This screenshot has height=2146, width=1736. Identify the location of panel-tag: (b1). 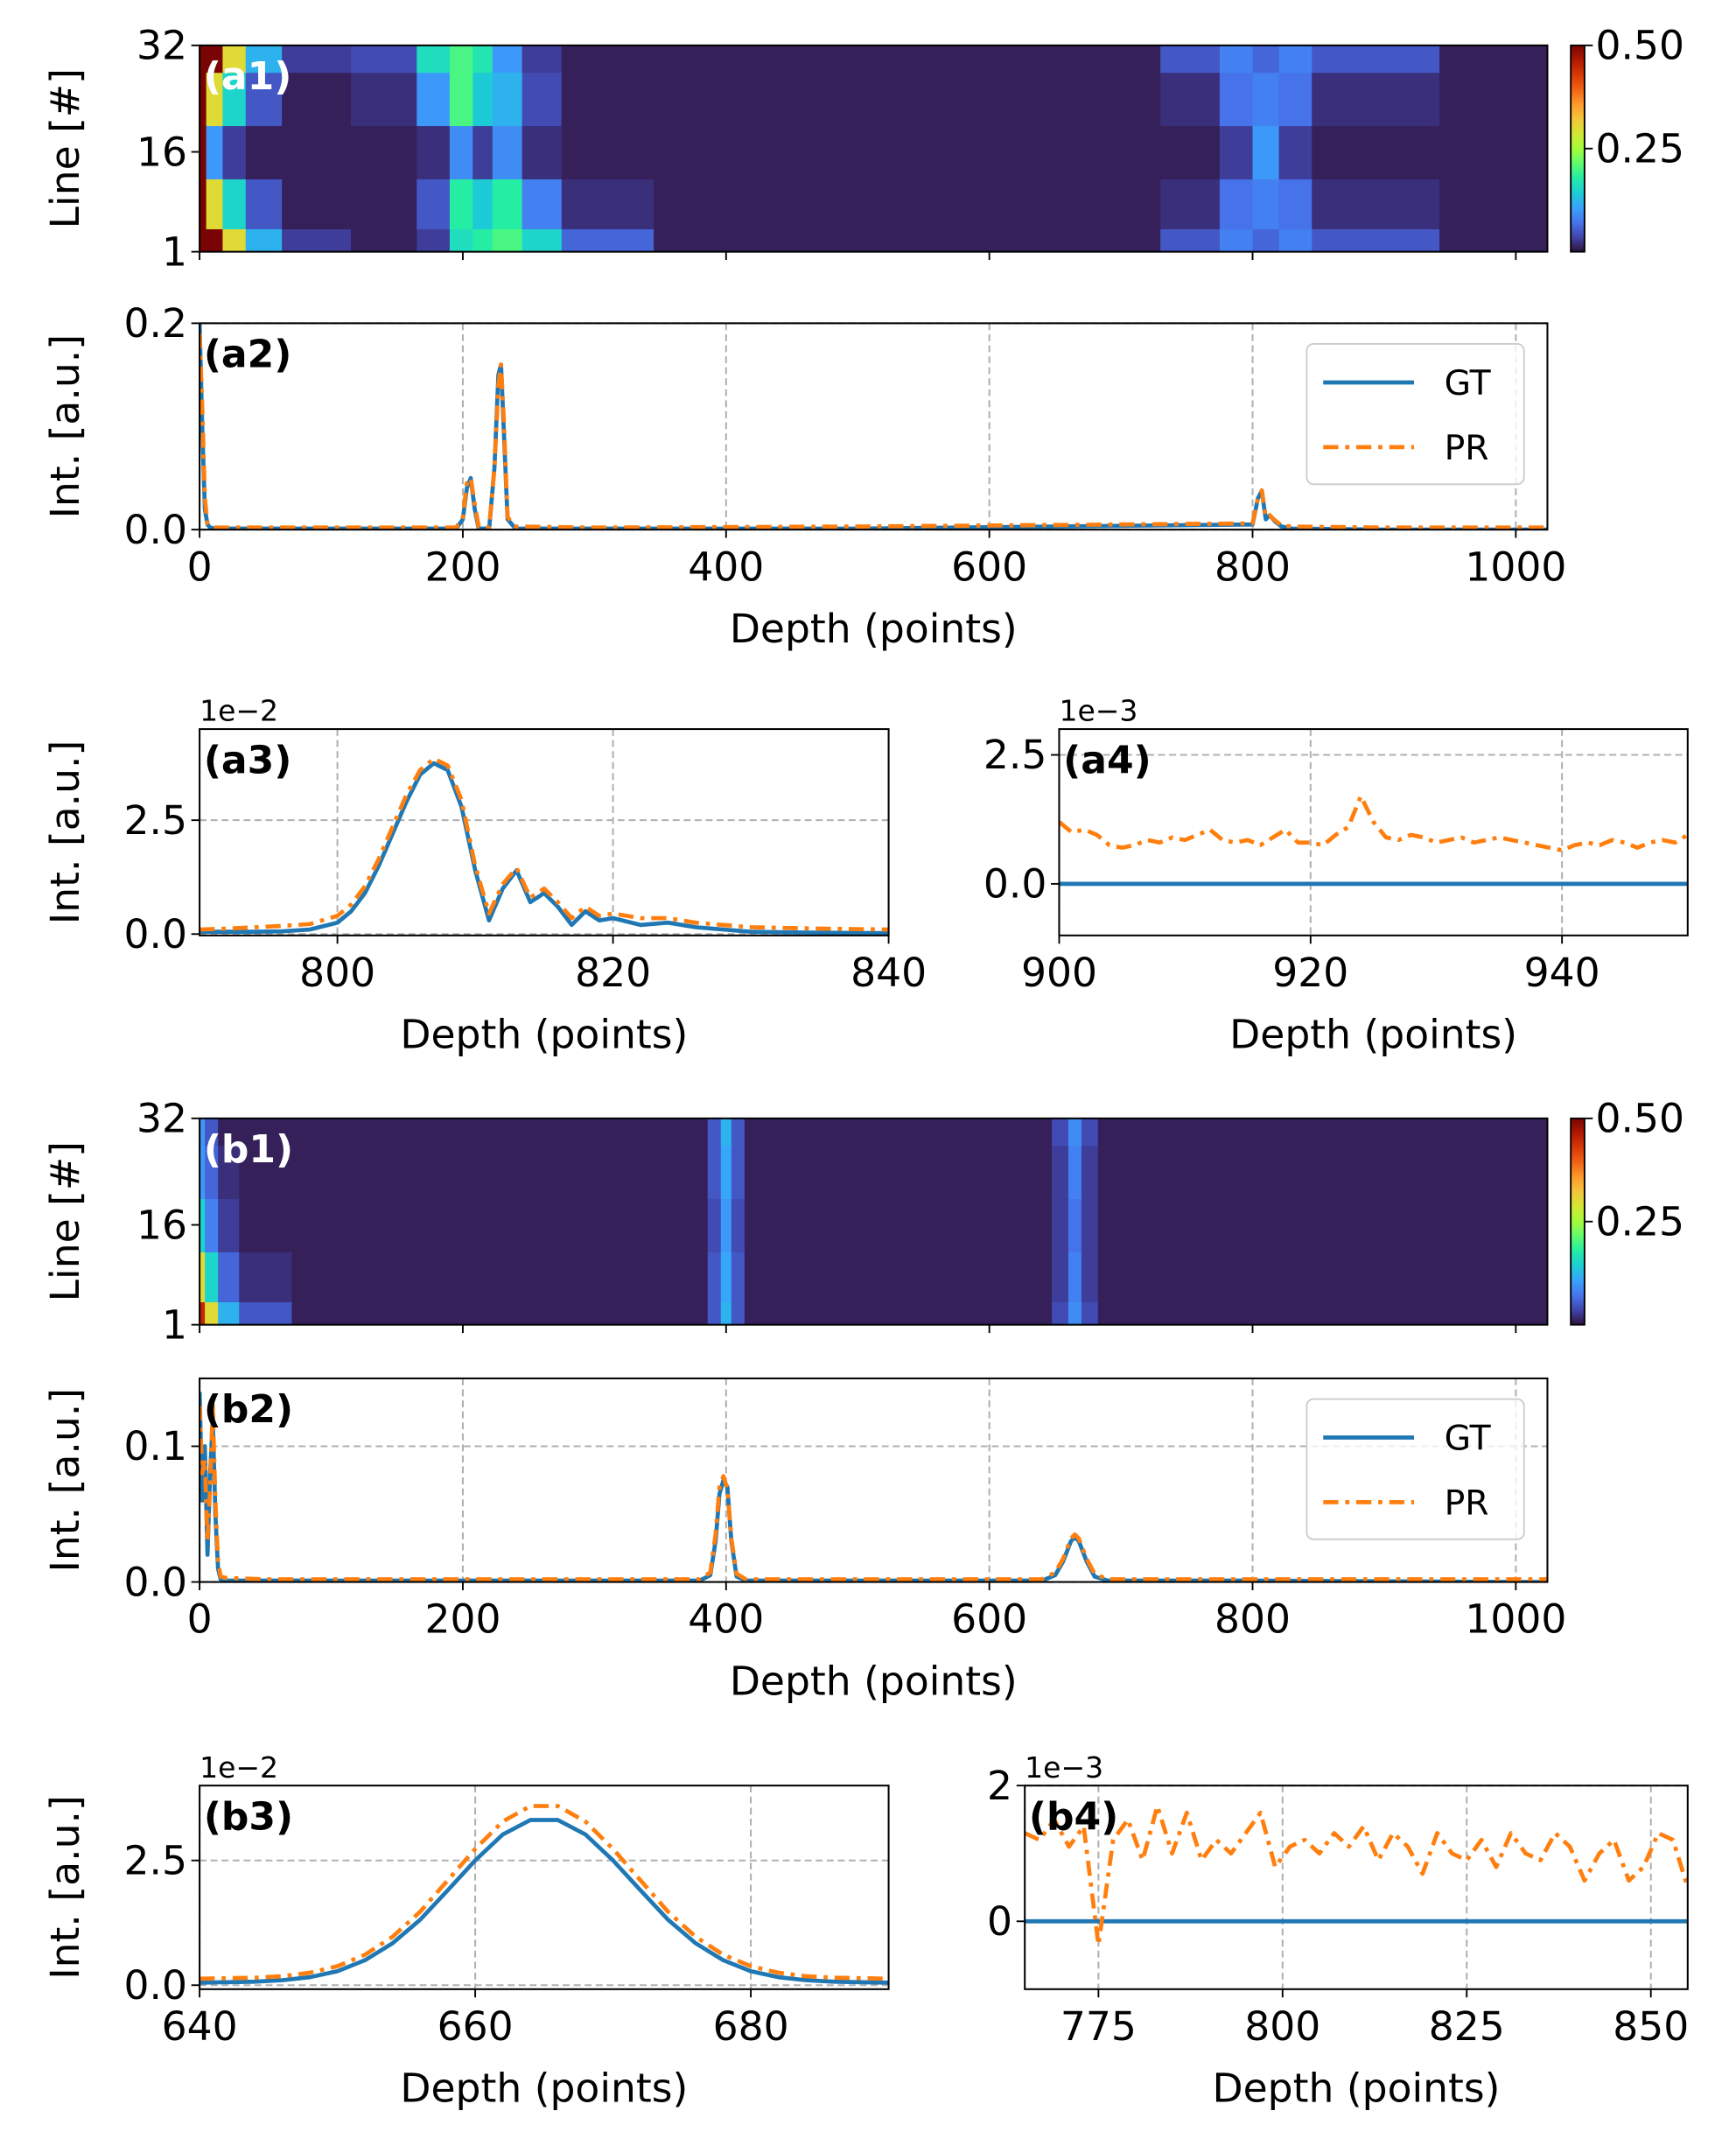
(248, 1150).